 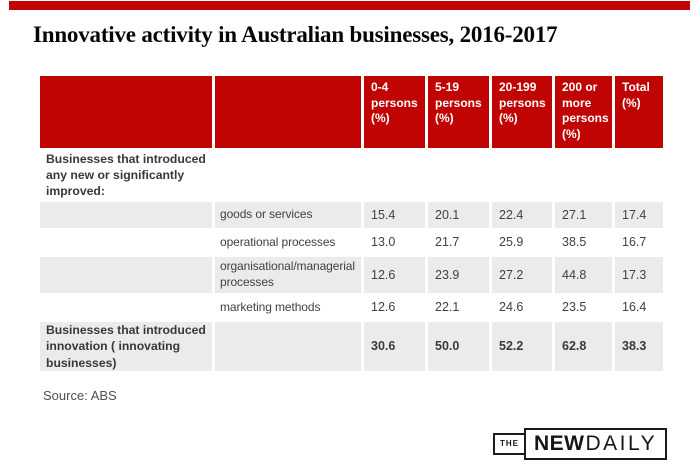 What do you see at coordinates (634, 307) in the screenshot?
I see `value-cell: 16.4` at bounding box center [634, 307].